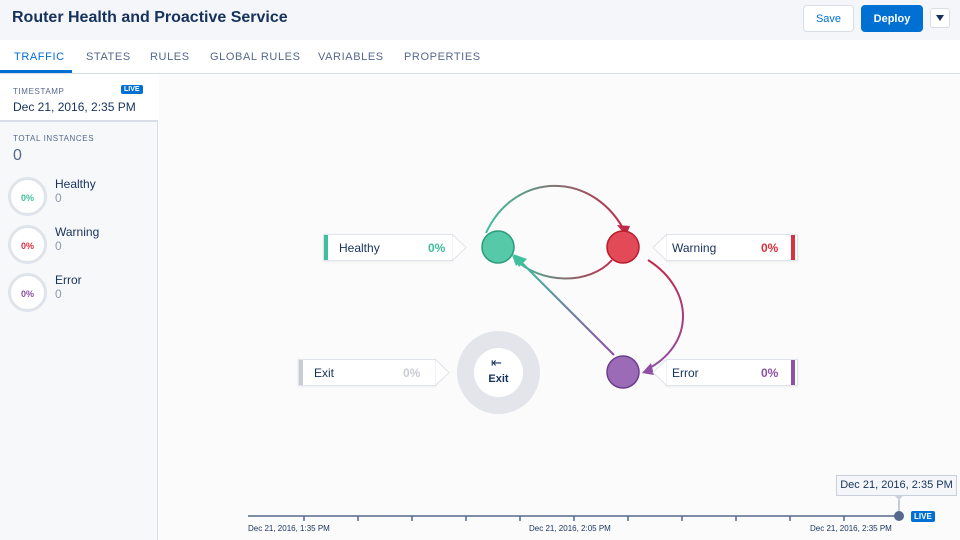 Image resolution: width=960 pixels, height=540 pixels. I want to click on warning-state-name: Warning, so click(694, 248).